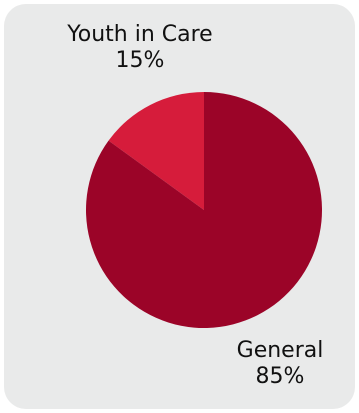 Image resolution: width=359 pixels, height=413 pixels. Describe the element at coordinates (140, 34) in the screenshot. I see `slice-category-youth-in-care: Youth in Care` at that location.